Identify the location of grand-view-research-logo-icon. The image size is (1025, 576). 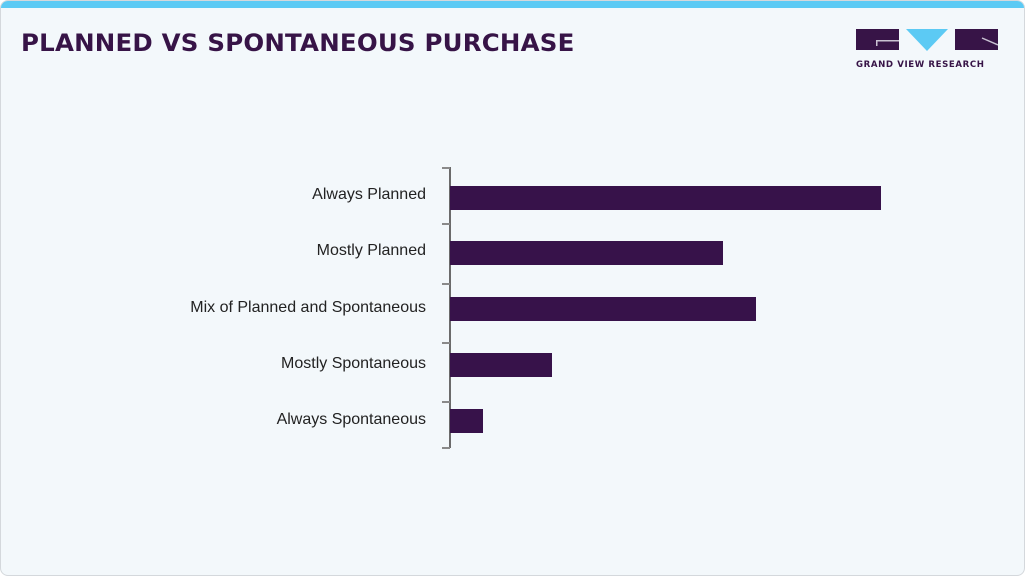
(927, 40).